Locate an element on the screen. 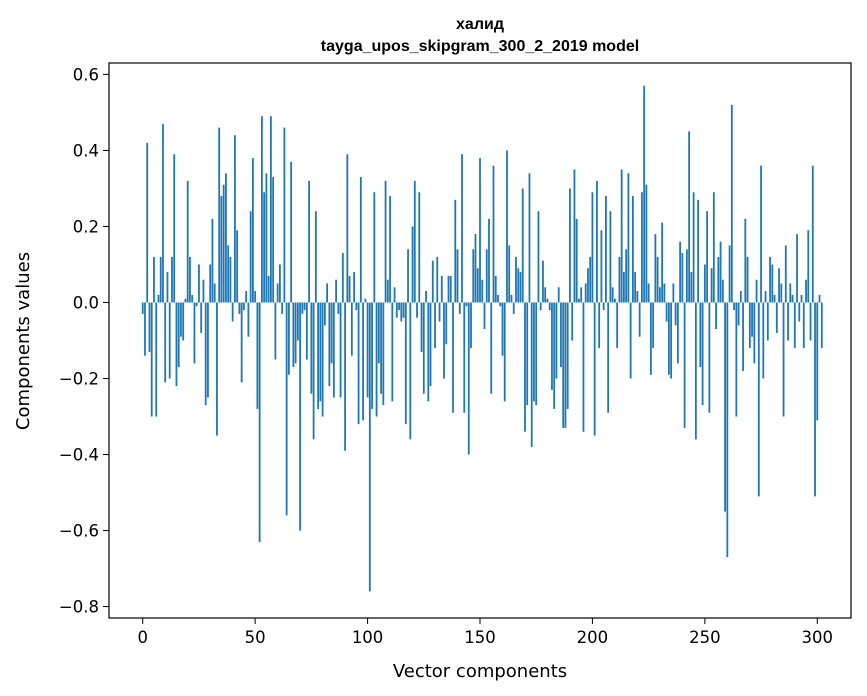 The width and height of the screenshot is (867, 696). chart-subtitle: tayga_upos_skipgram_300_2_2019 model is located at coordinates (480, 46).